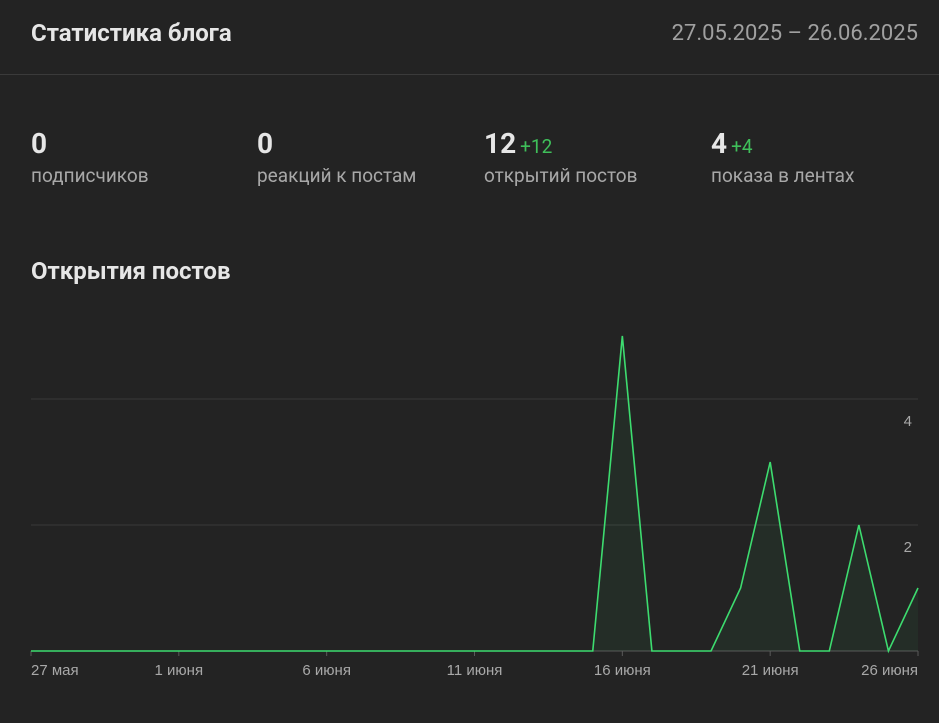 Image resolution: width=939 pixels, height=723 pixels. Describe the element at coordinates (55, 670) in the screenshot. I see `x-tick-label: 27 мая` at that location.